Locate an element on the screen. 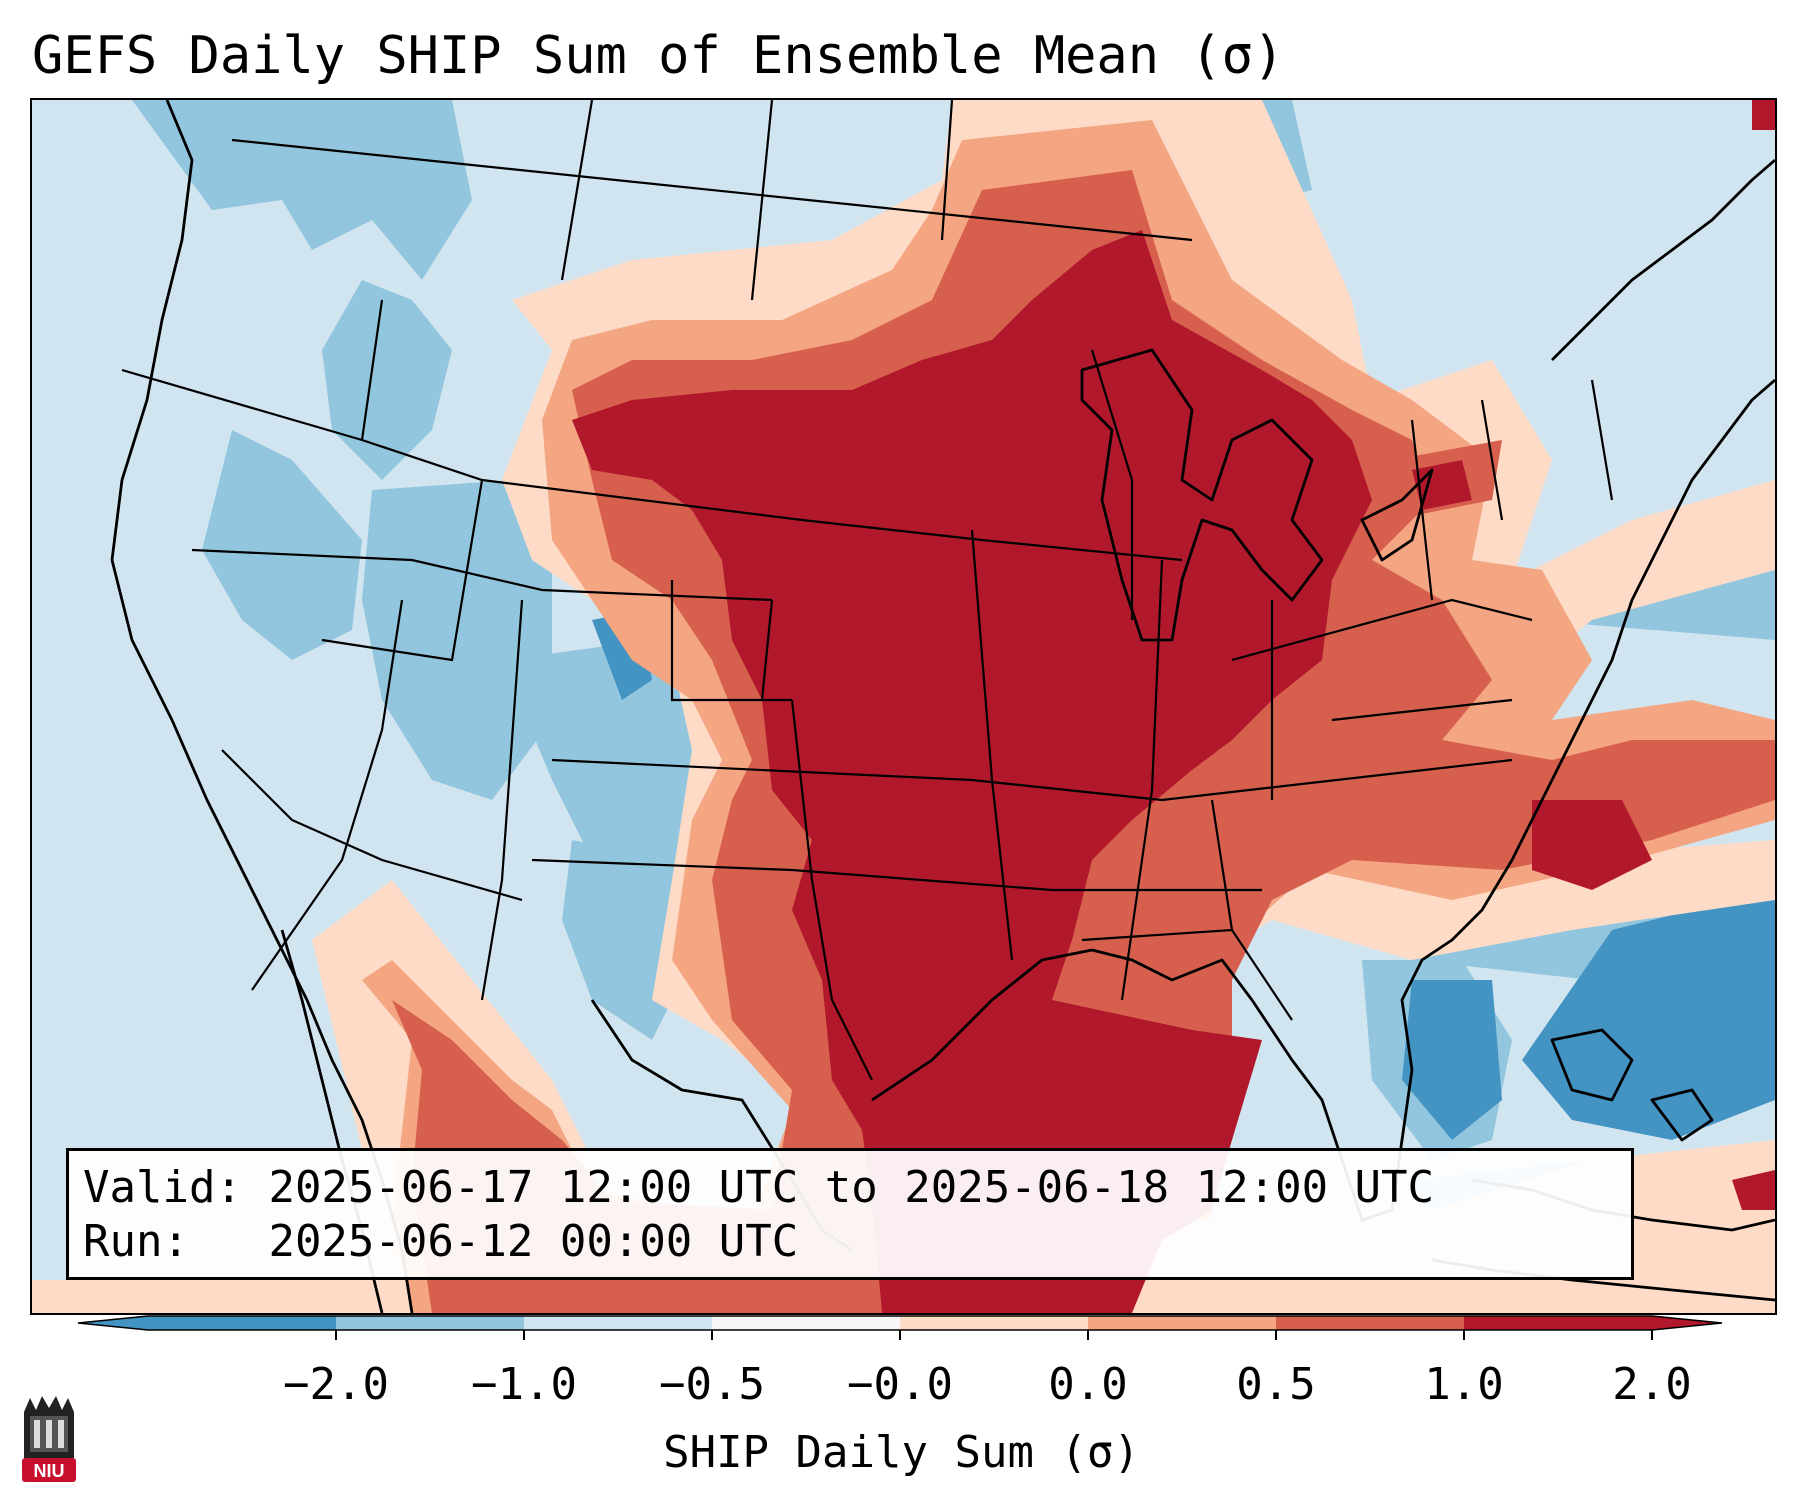 The height and width of the screenshot is (1506, 1803). colorbar-label: SHIP Daily Sum (σ) is located at coordinates (901, 1452).